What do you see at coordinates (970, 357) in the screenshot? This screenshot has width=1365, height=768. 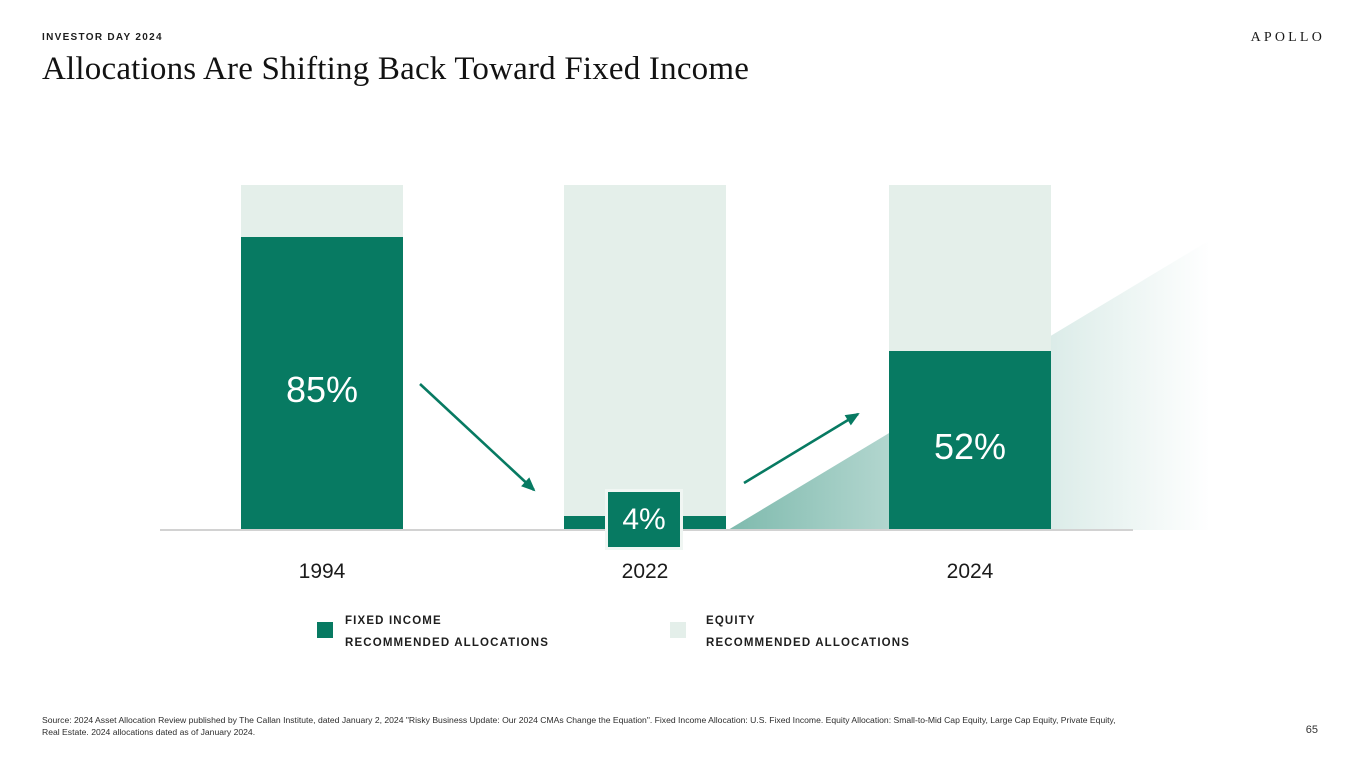 I see `bar-2024` at bounding box center [970, 357].